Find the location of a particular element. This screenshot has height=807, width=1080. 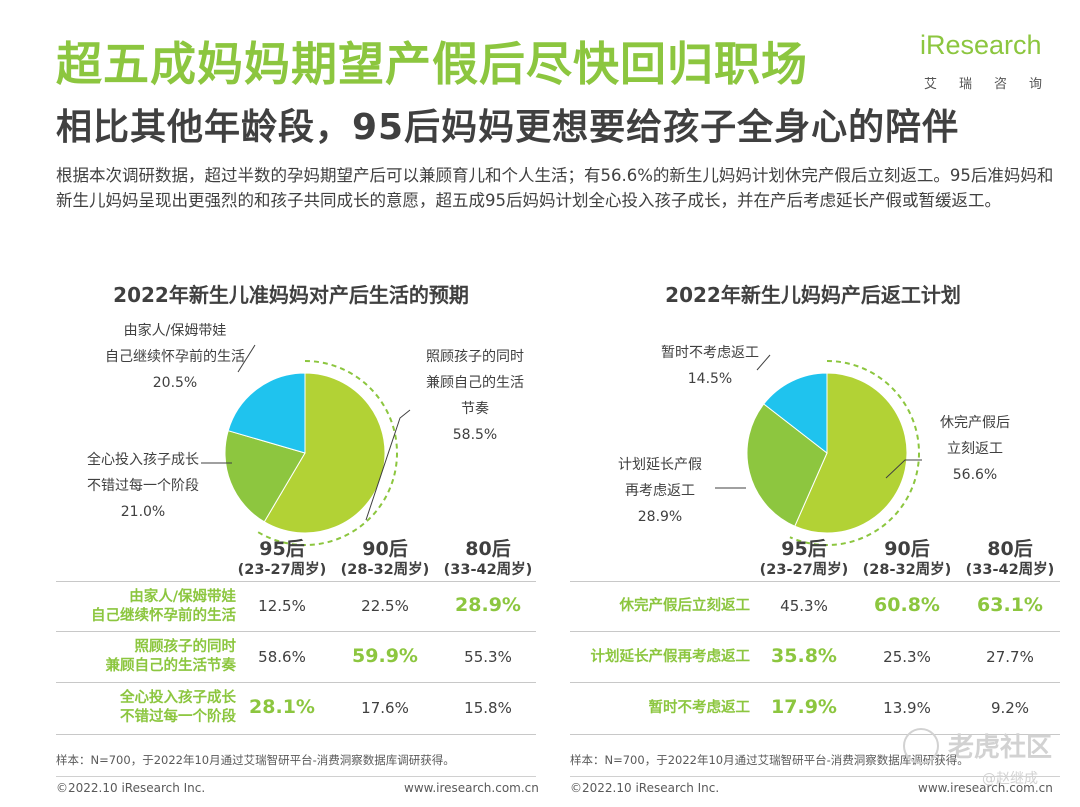

pie-label-line: 立刻返工 is located at coordinates (975, 449).